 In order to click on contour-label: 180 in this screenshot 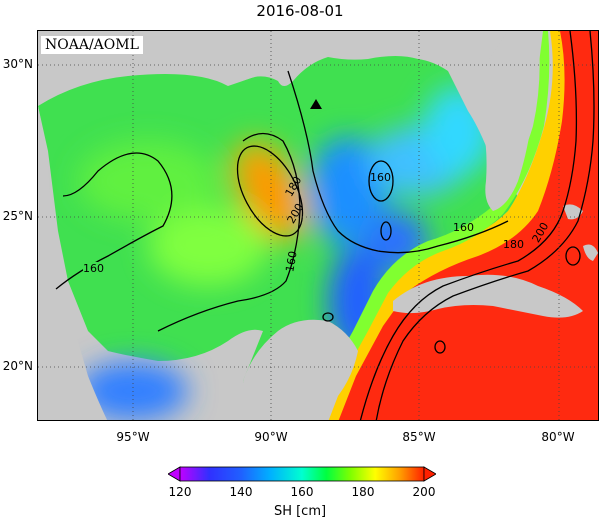, I will do `click(513, 244)`.